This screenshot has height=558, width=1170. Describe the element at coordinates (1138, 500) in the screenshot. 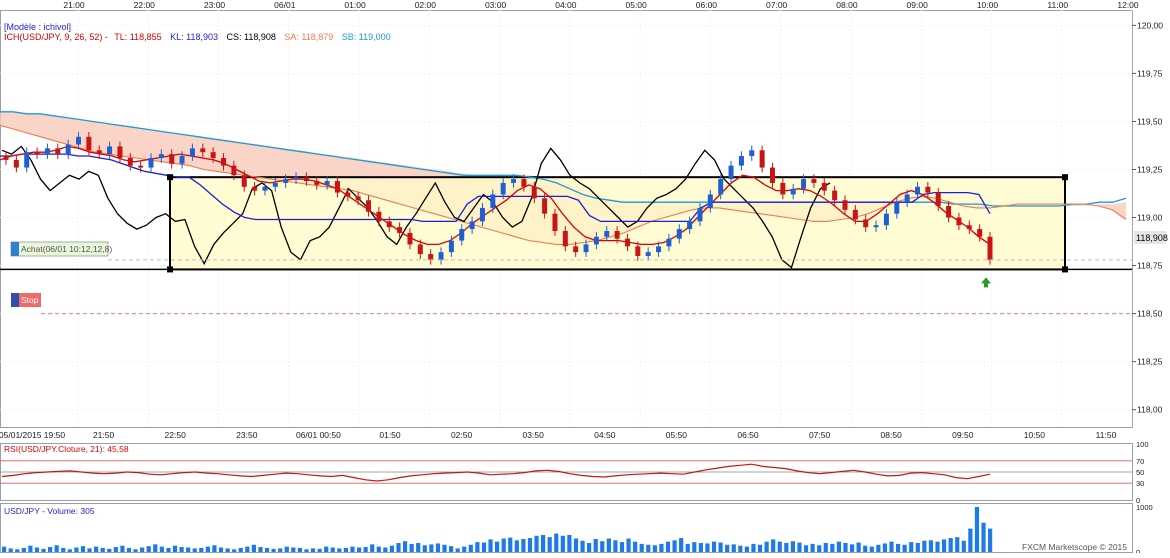

I see `rsi-tick-label: 0` at that location.